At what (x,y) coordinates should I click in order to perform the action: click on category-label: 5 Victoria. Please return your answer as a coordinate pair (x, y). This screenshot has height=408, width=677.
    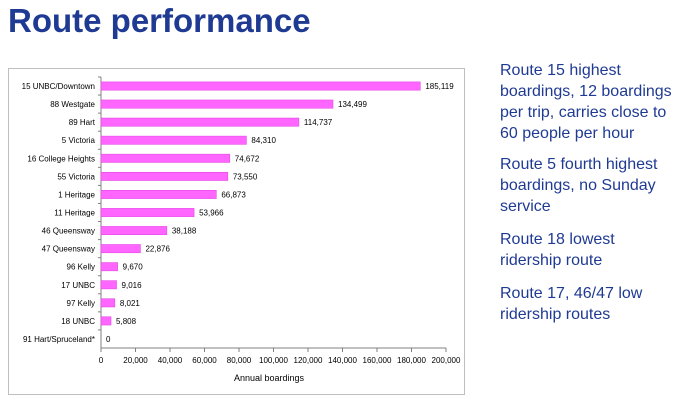
    Looking at the image, I should click on (79, 140).